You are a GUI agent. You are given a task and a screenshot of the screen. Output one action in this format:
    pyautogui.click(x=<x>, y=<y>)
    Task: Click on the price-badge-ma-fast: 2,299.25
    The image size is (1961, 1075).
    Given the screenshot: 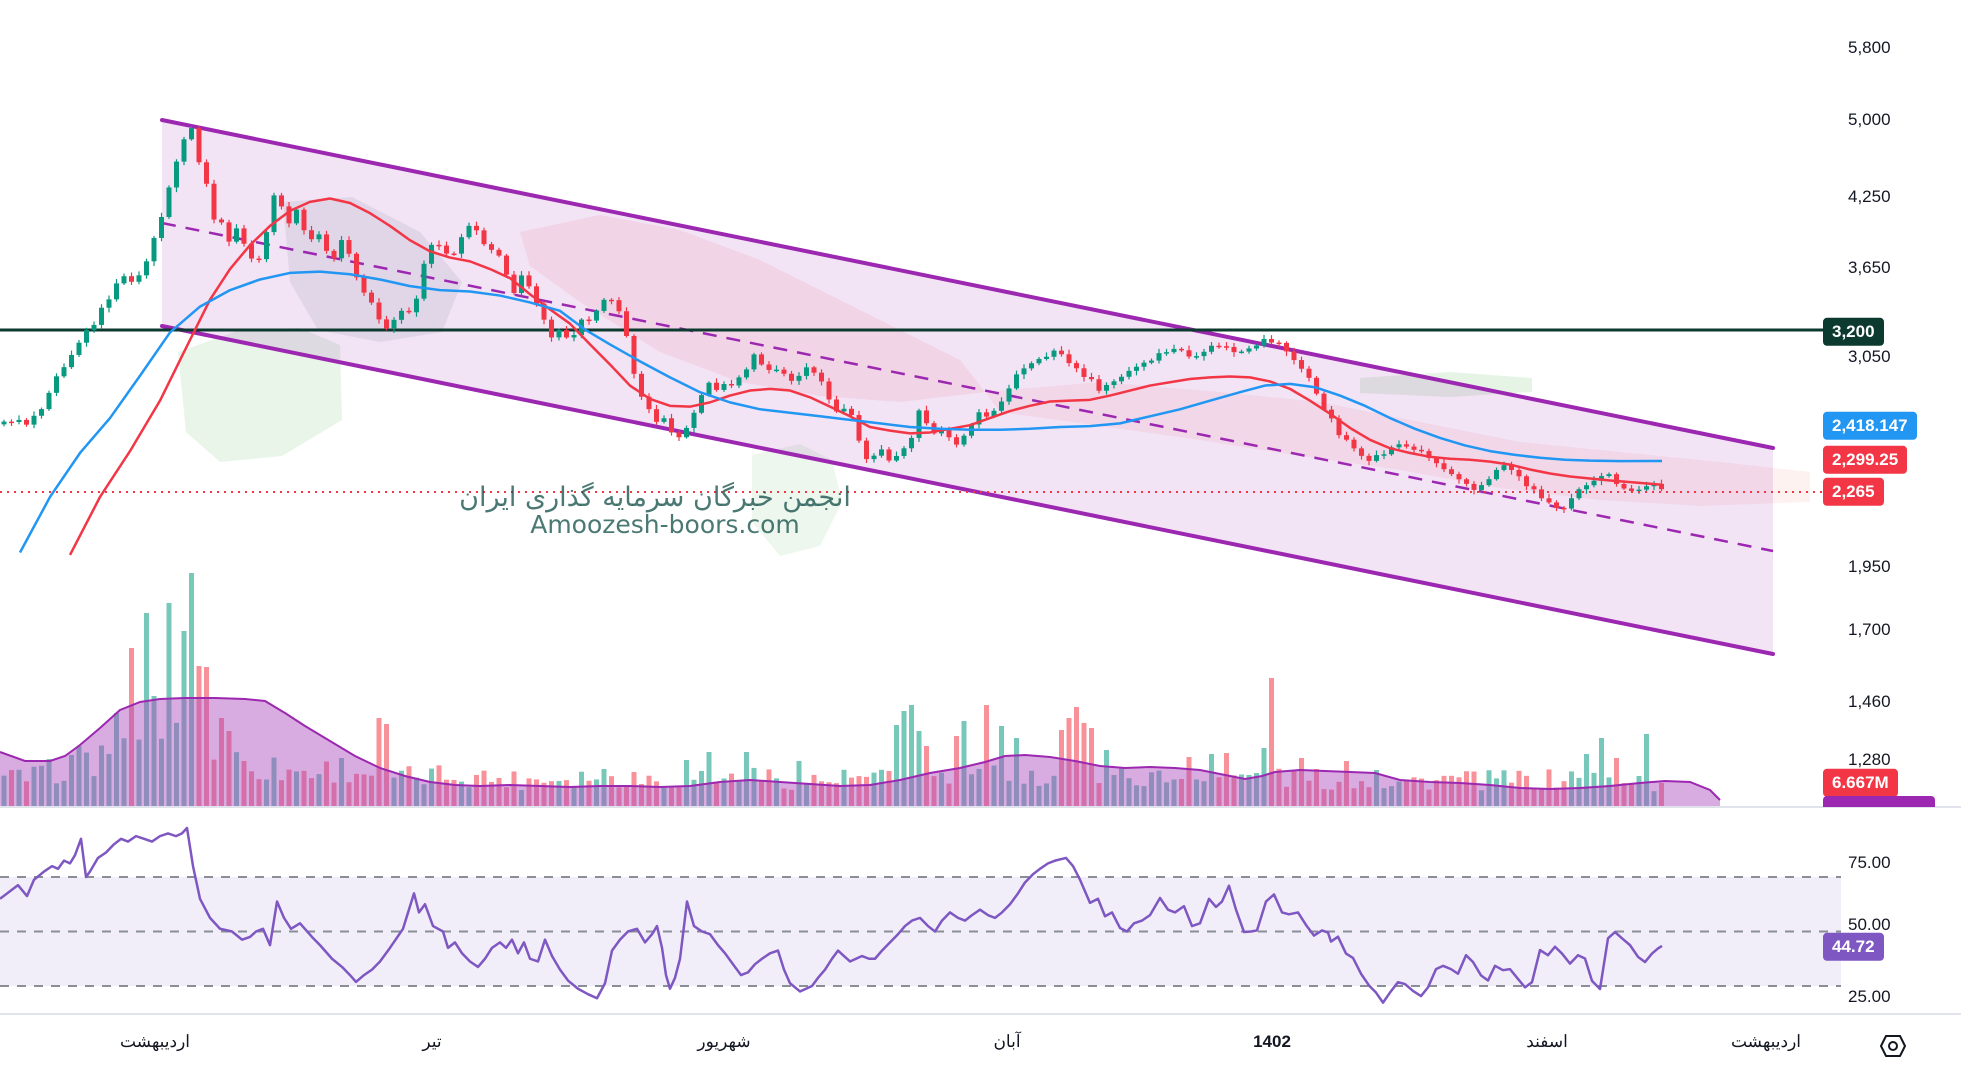 What is the action you would take?
    pyautogui.click(x=1865, y=460)
    